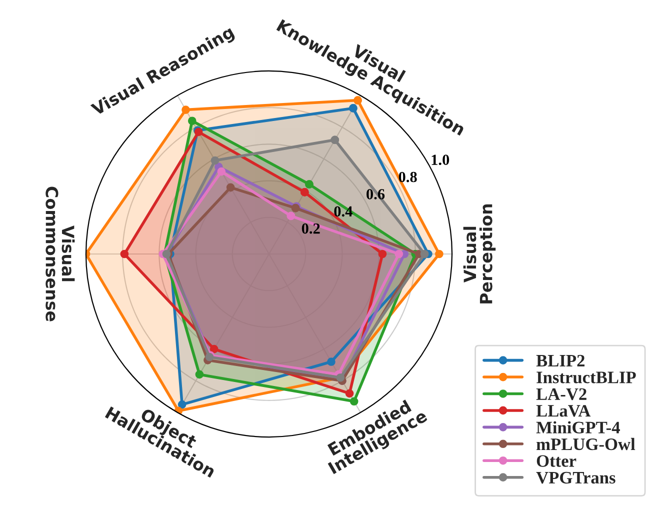  Describe the element at coordinates (578, 427) in the screenshot. I see `legend-label: MiniGPT-4` at that location.